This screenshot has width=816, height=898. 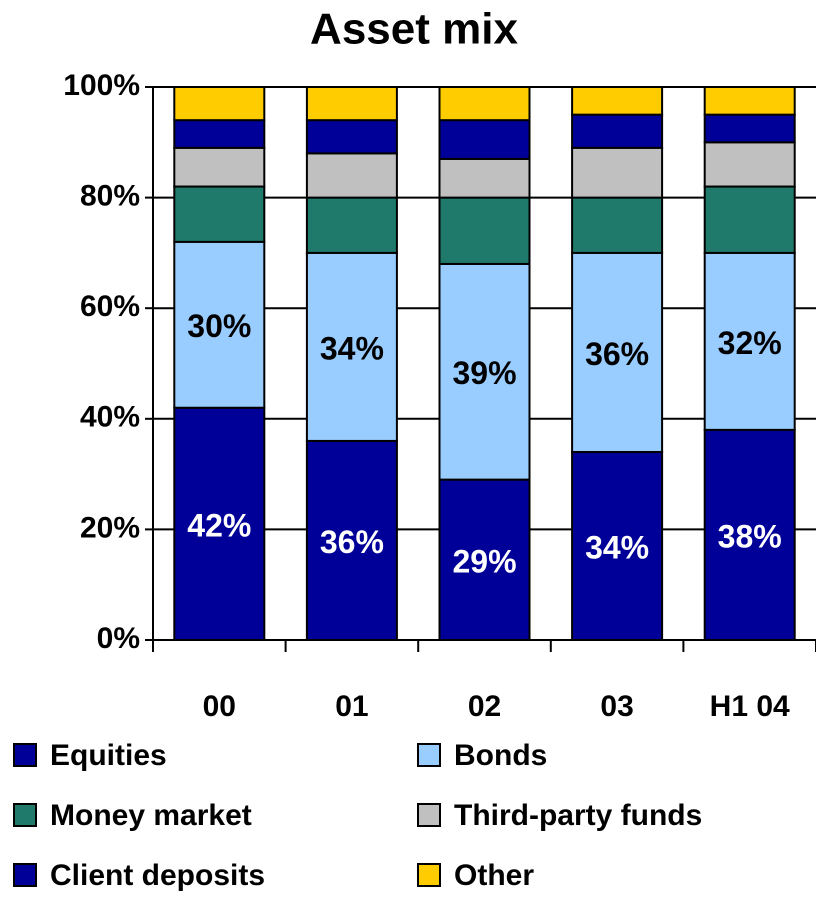 What do you see at coordinates (616, 706) in the screenshot?
I see `x-tick-label: 03` at bounding box center [616, 706].